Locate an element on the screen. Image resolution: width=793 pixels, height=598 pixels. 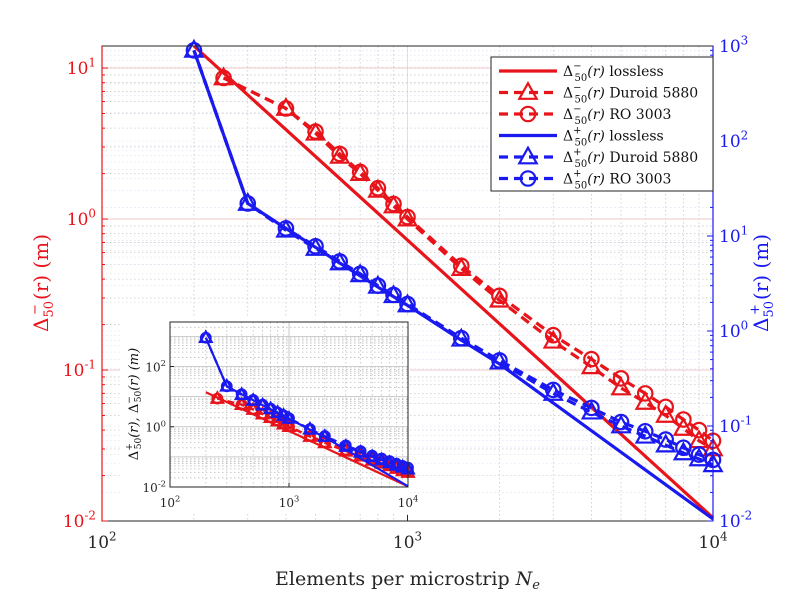
x-tick-label: 10⁴ is located at coordinates (712, 541).